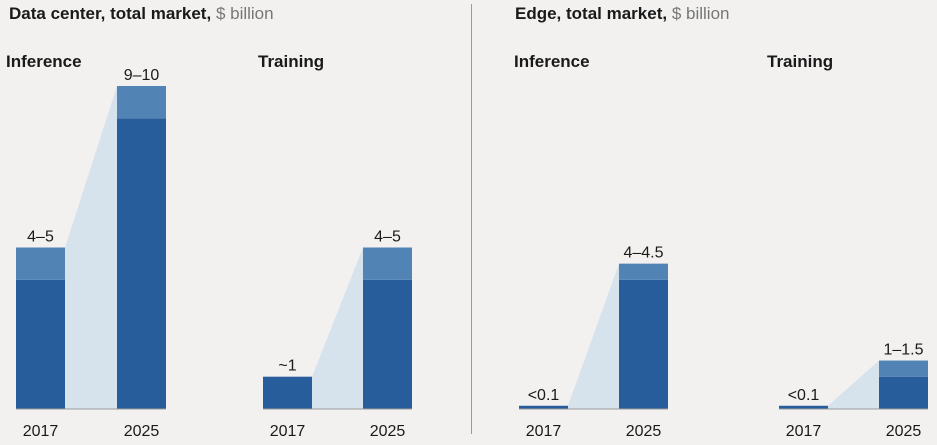  What do you see at coordinates (800, 61) in the screenshot?
I see `group-label-edge-training: Training` at bounding box center [800, 61].